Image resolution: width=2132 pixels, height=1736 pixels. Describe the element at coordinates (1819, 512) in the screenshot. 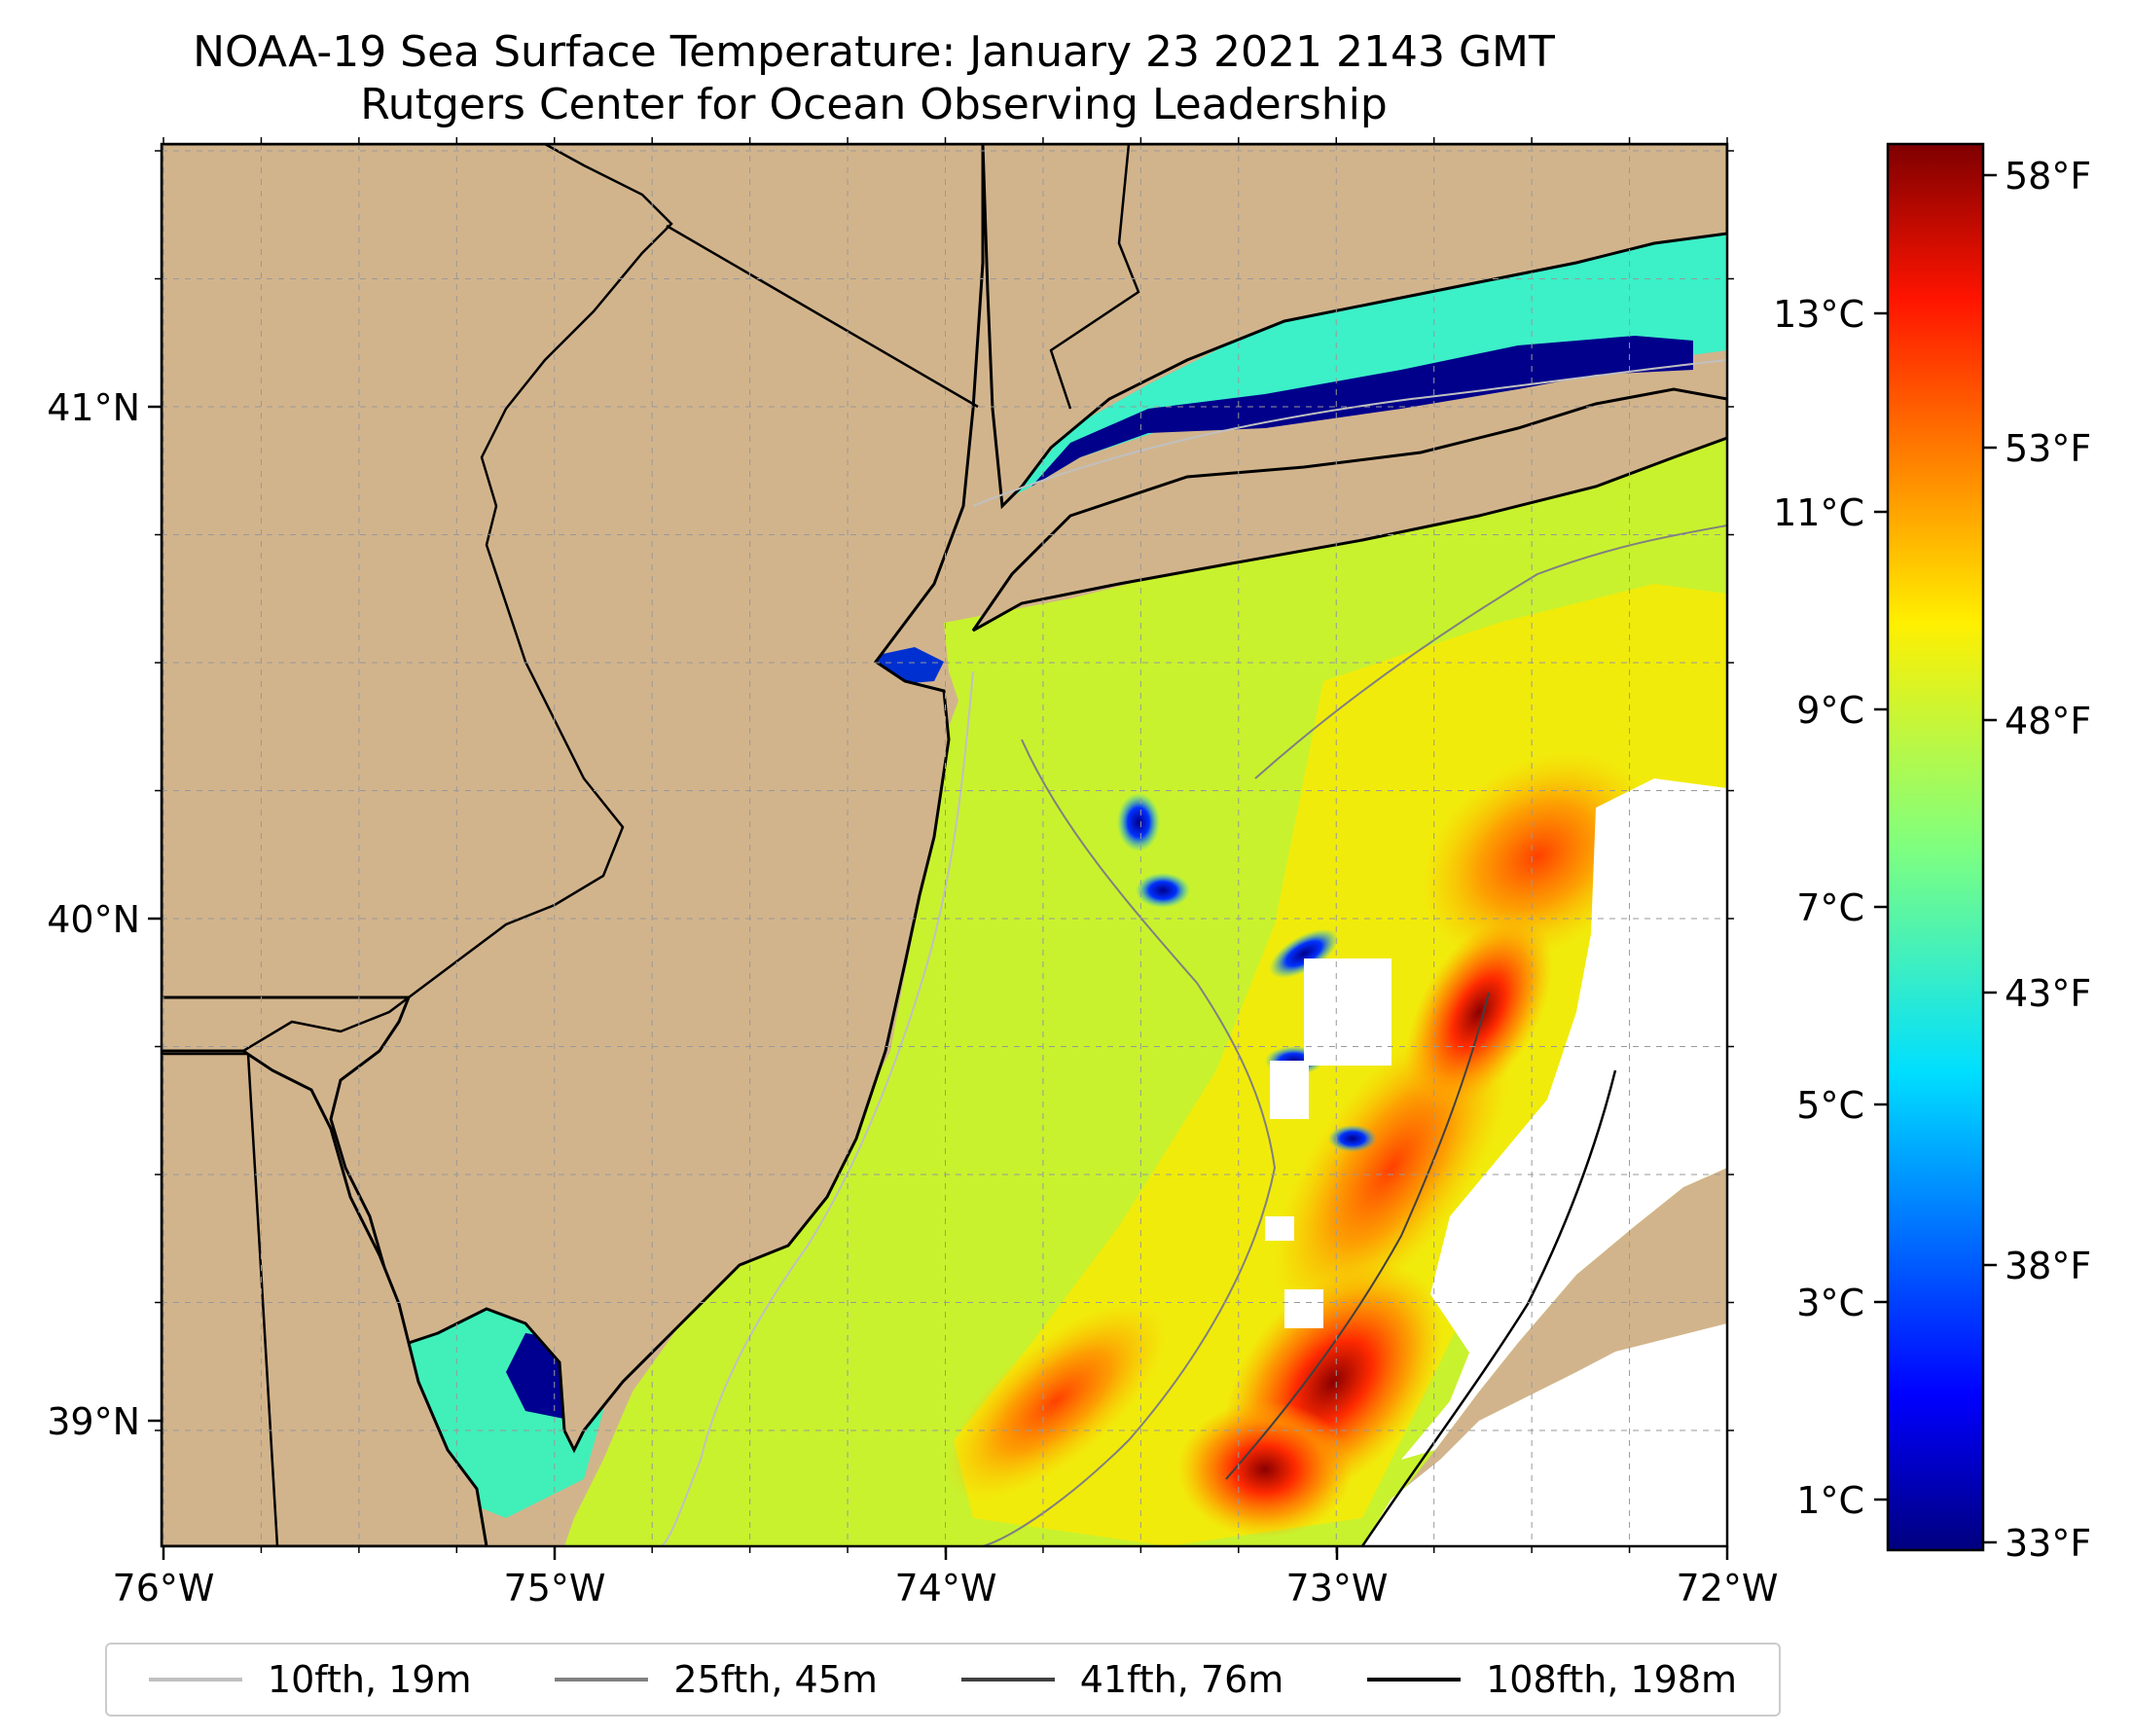

I see `colorbar-c-label: 11°C` at that location.